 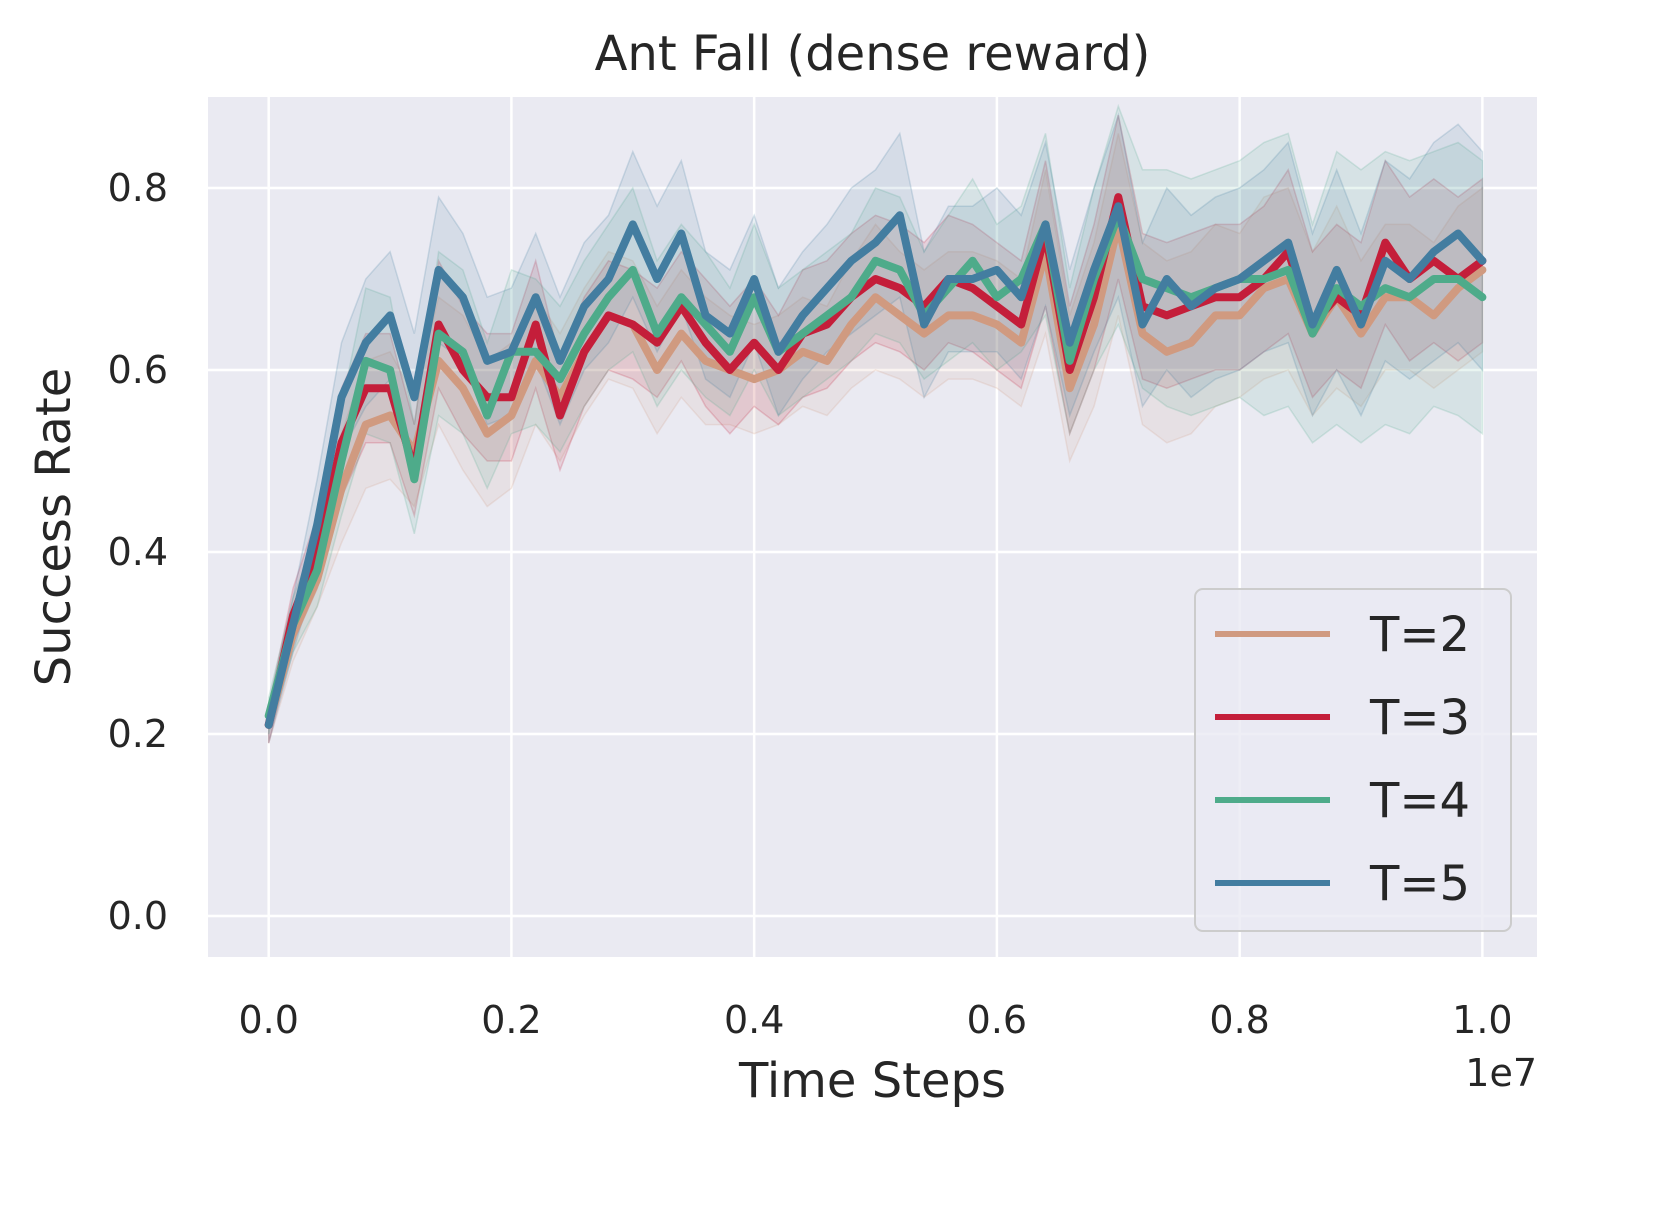 What do you see at coordinates (138, 370) in the screenshot?
I see `y-tick-label: 0.6` at bounding box center [138, 370].